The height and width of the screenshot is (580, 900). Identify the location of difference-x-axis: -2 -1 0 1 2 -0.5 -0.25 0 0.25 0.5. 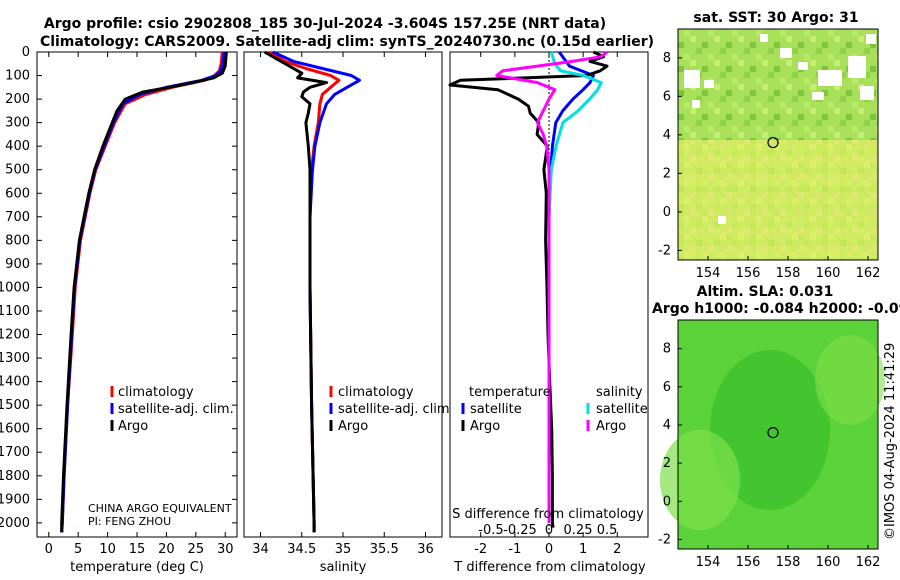
(547, 304).